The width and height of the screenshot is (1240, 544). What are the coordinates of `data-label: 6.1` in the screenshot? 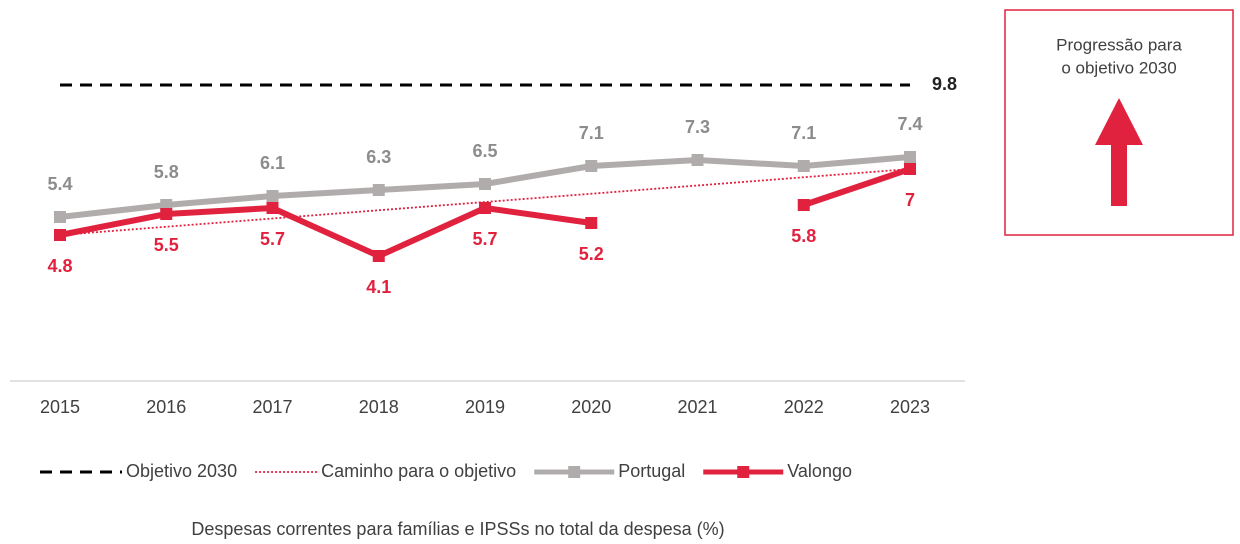 It's located at (272, 163).